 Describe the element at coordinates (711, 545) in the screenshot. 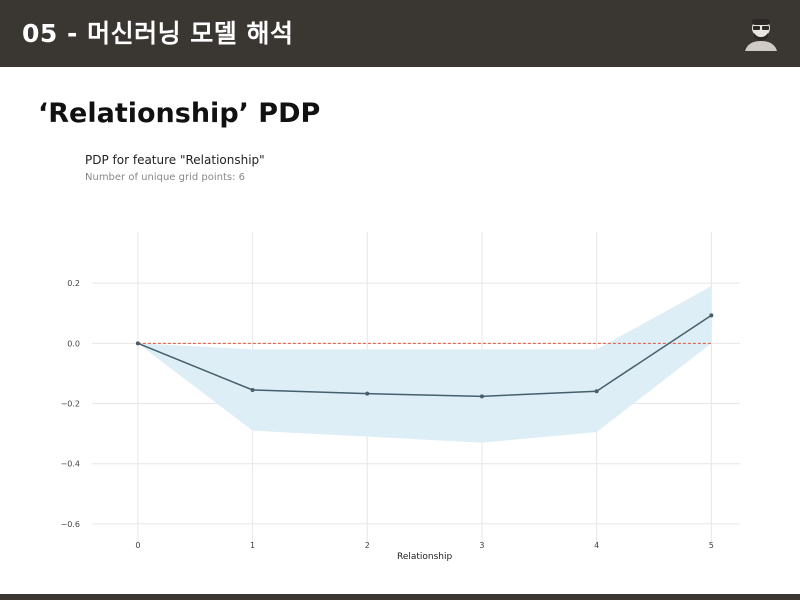

I see `x-tick-label: 5` at that location.